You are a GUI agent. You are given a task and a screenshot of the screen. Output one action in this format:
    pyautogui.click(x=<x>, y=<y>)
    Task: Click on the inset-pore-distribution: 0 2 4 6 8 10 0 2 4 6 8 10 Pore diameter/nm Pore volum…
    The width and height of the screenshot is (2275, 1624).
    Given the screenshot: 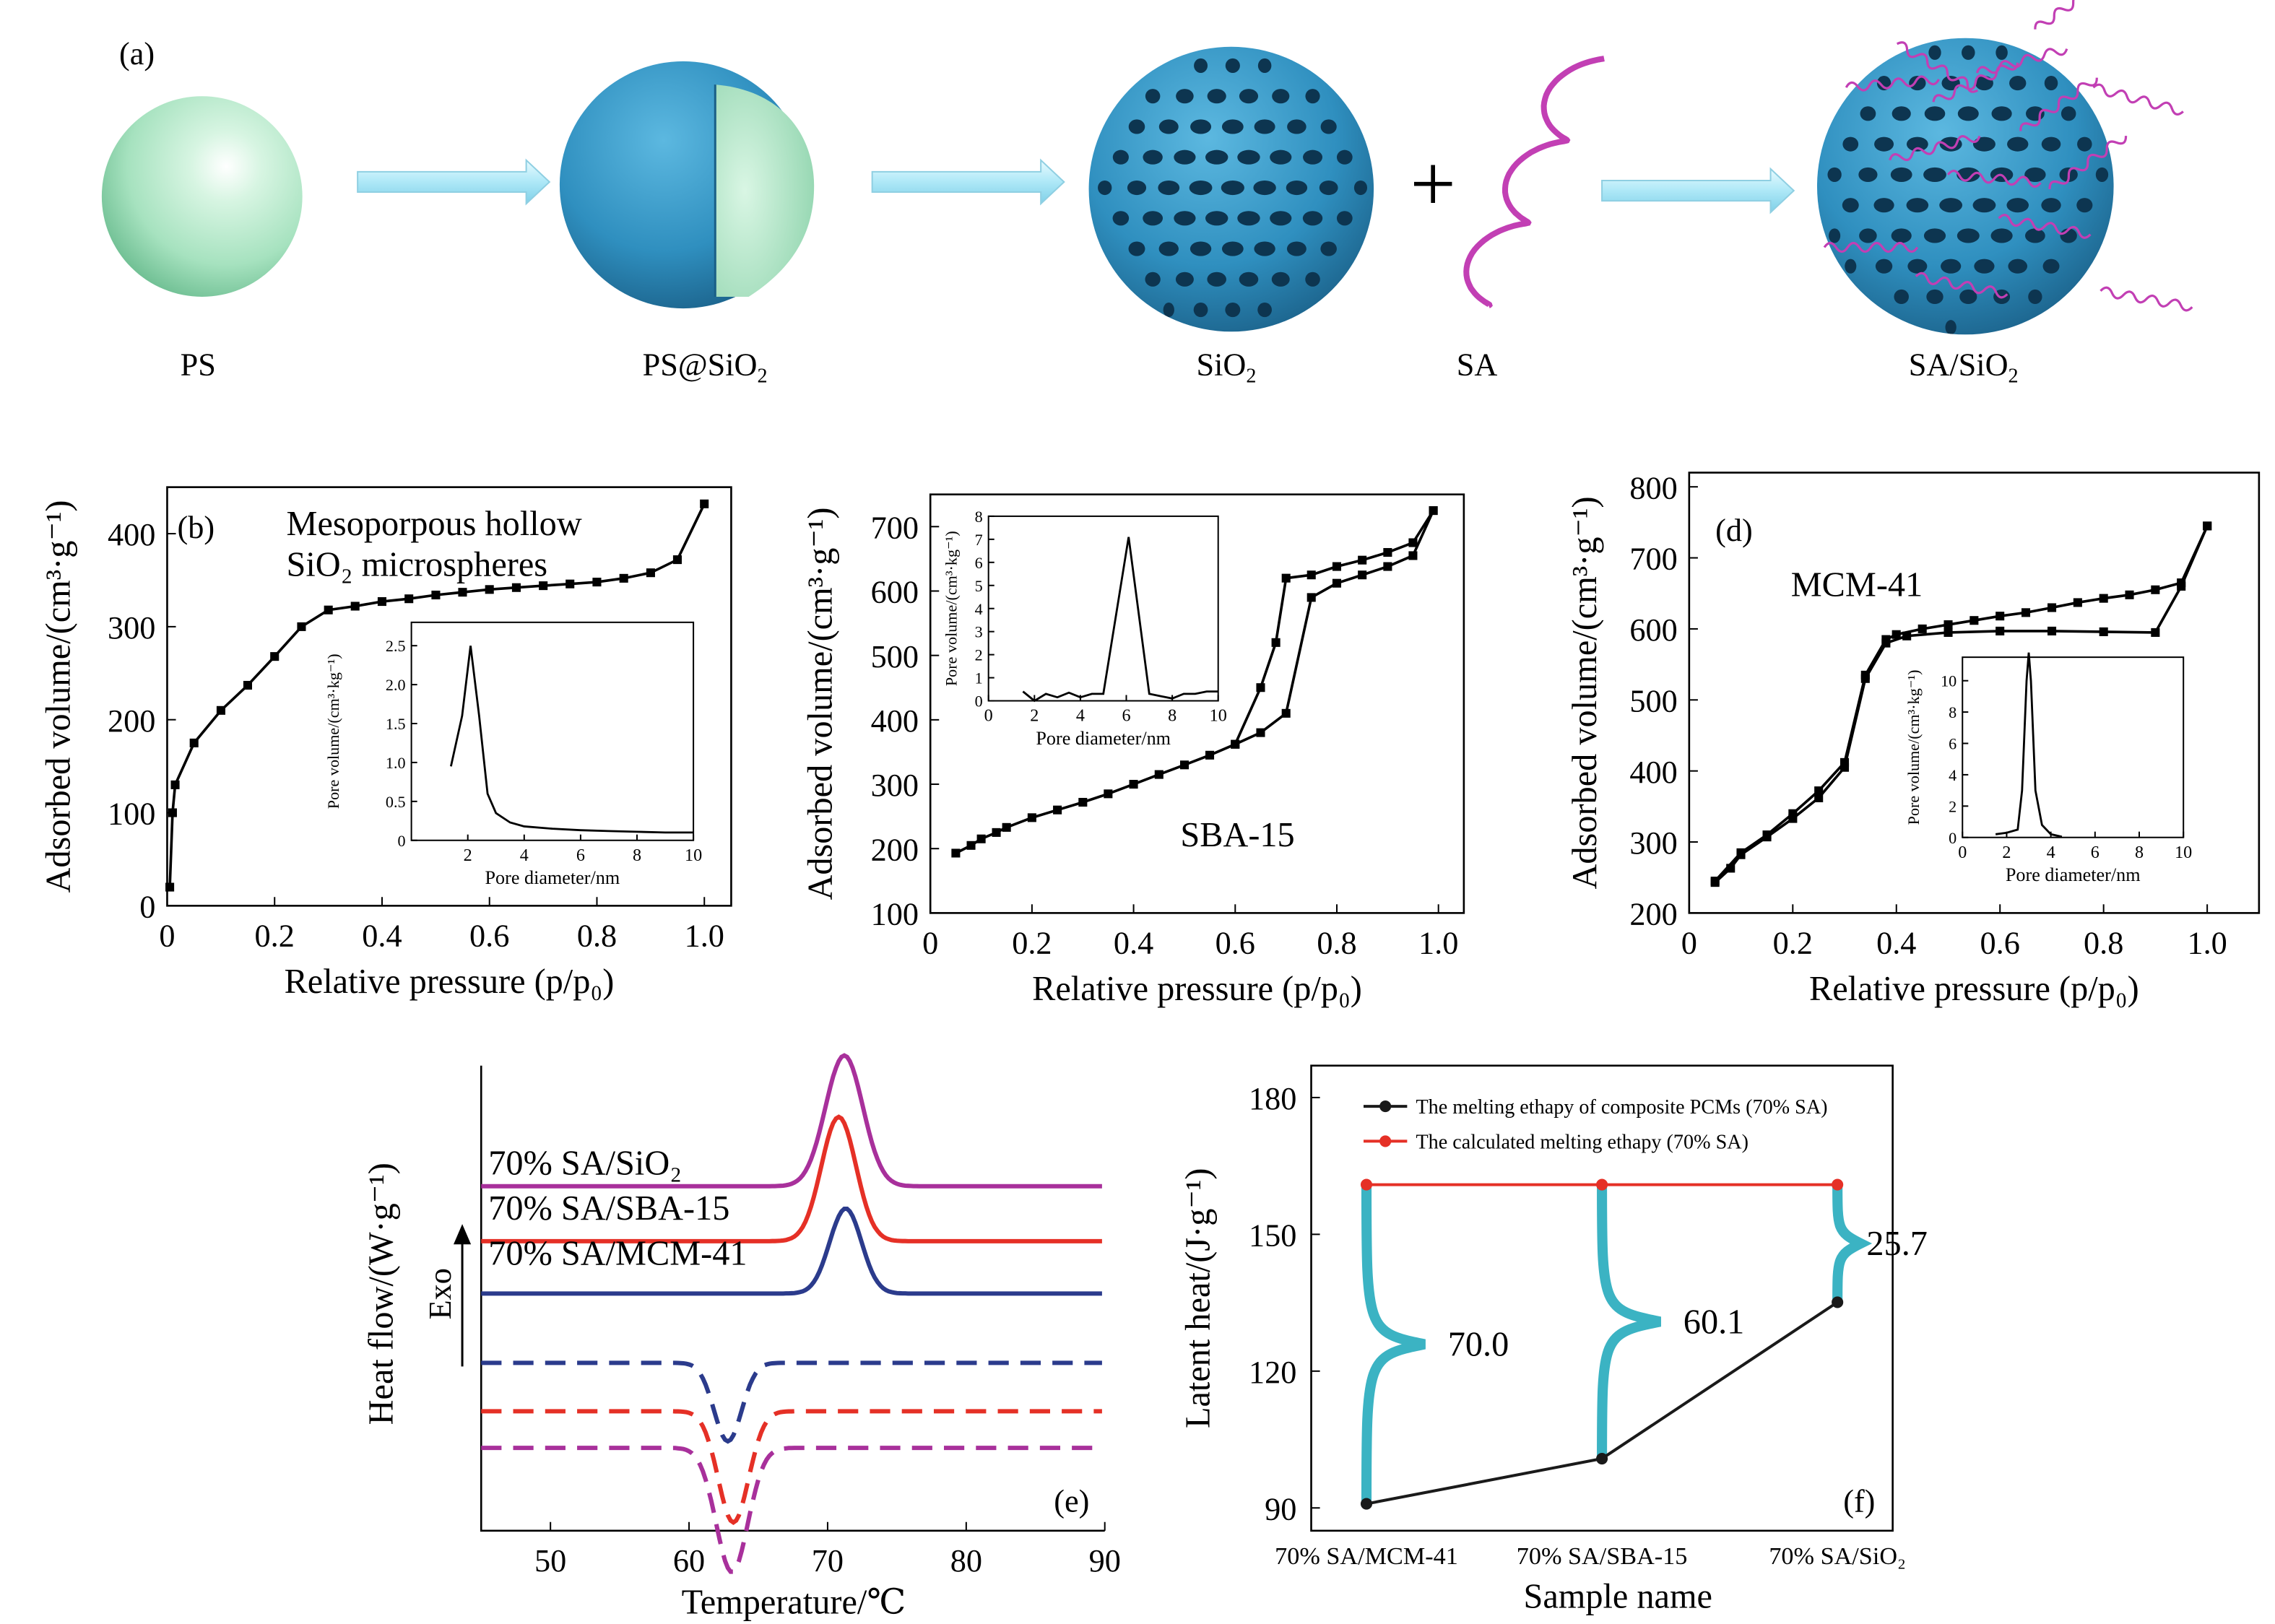 What is the action you would take?
    pyautogui.click(x=2048, y=769)
    